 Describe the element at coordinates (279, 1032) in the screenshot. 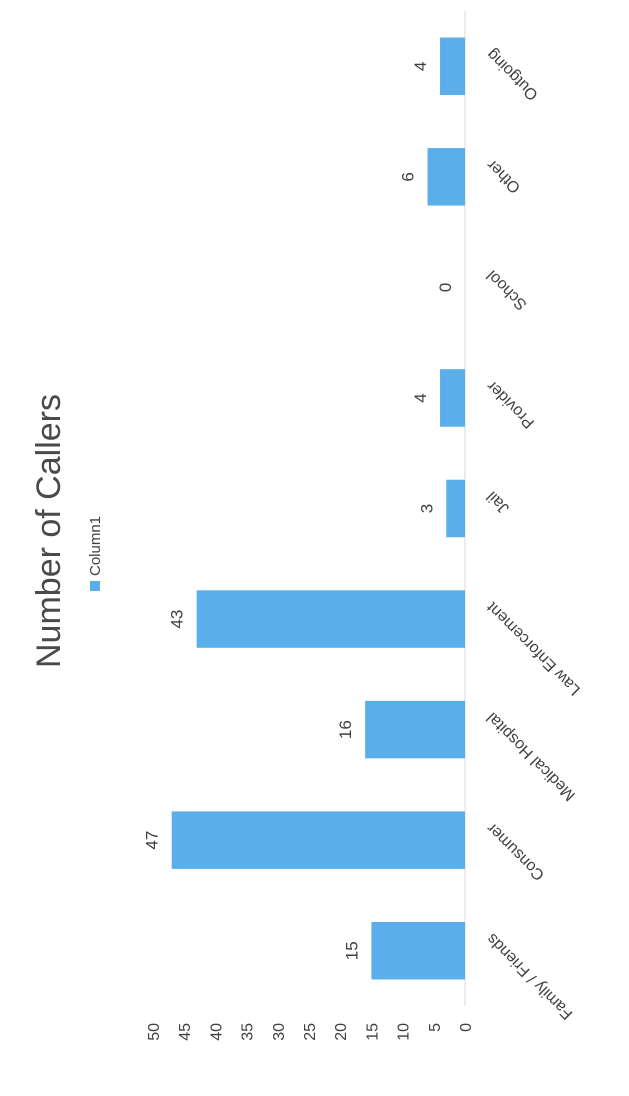

I see `y-tick-label: 30` at that location.